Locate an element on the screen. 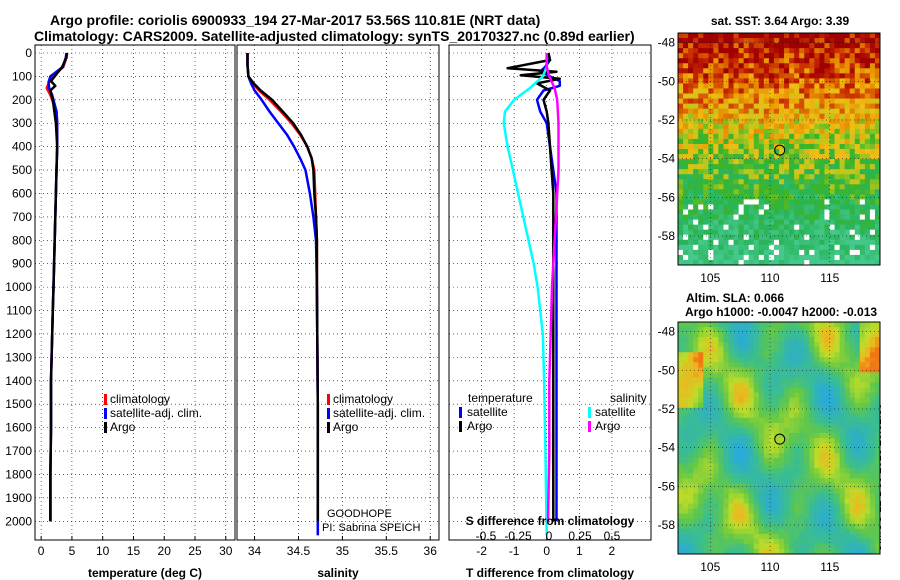  y-tick-label: 800 is located at coordinates (22, 240).